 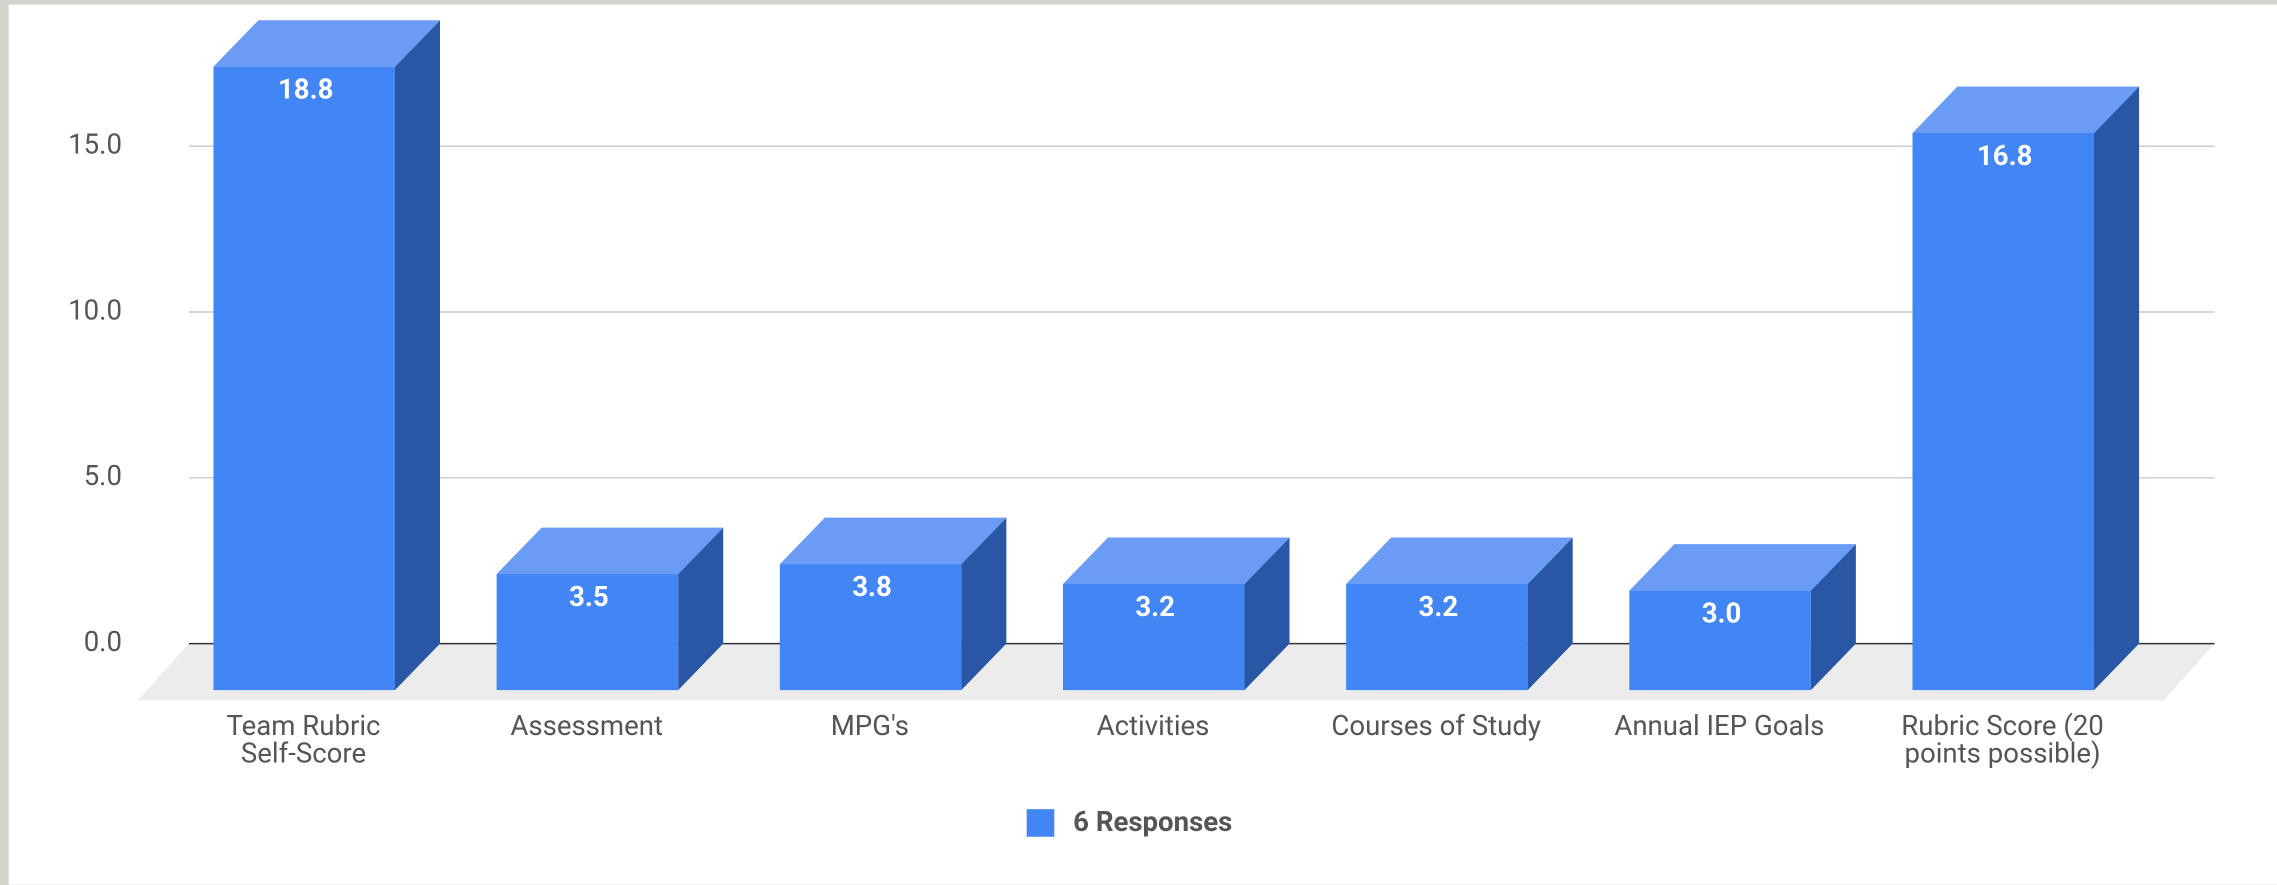 I want to click on data-label: 3.0, so click(x=1722, y=613).